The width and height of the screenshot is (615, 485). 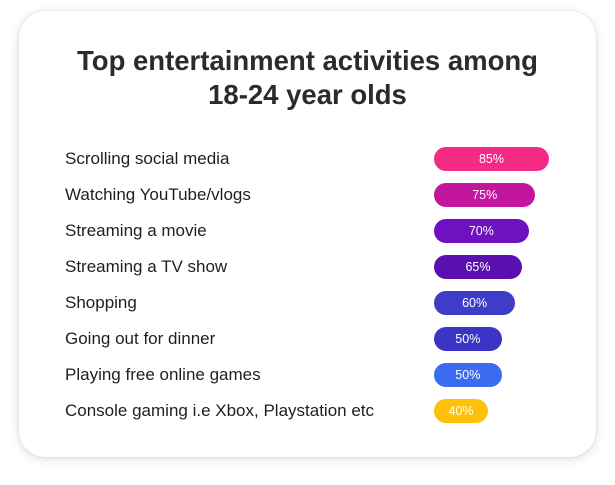 I want to click on category-label: Scrolling social media, so click(x=147, y=158).